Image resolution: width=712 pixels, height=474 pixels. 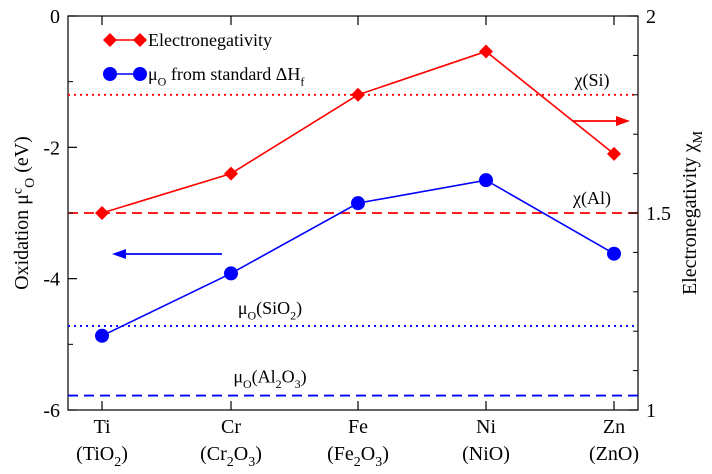 What do you see at coordinates (591, 198) in the screenshot?
I see `reference-line-label: χ(Al)` at bounding box center [591, 198].